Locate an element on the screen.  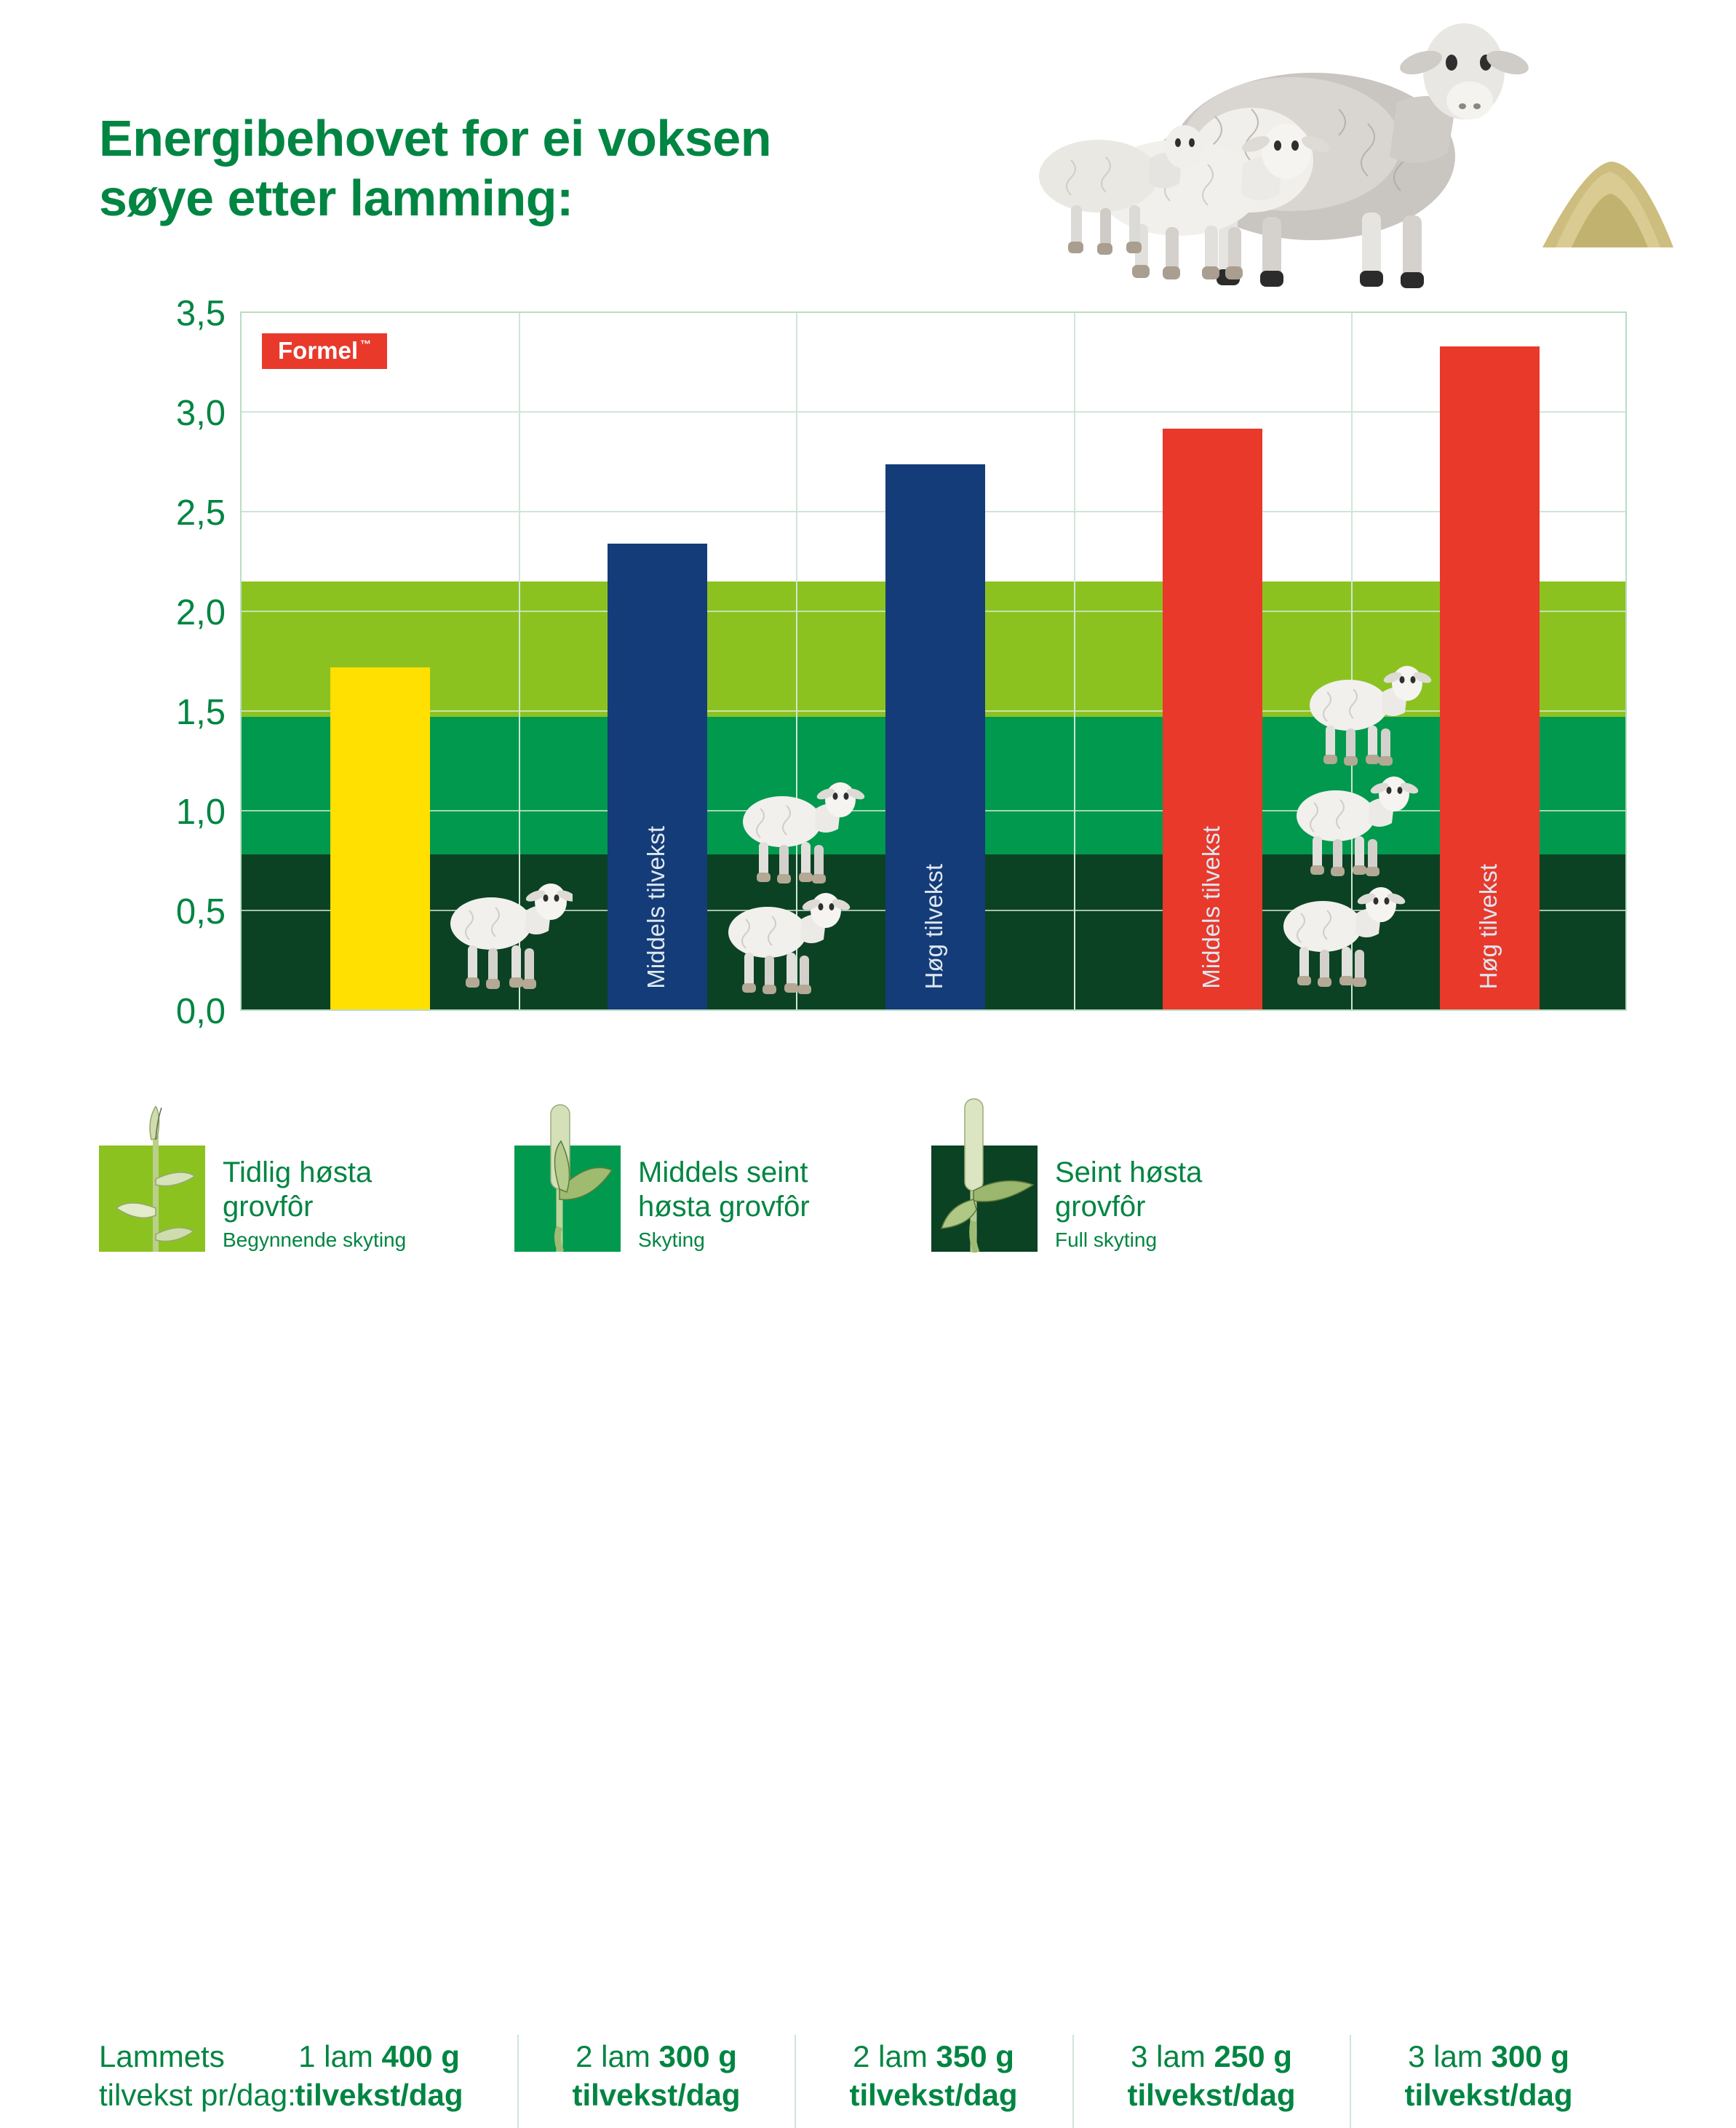
legend-swatch-grass-late-icon is located at coordinates (984, 1175).